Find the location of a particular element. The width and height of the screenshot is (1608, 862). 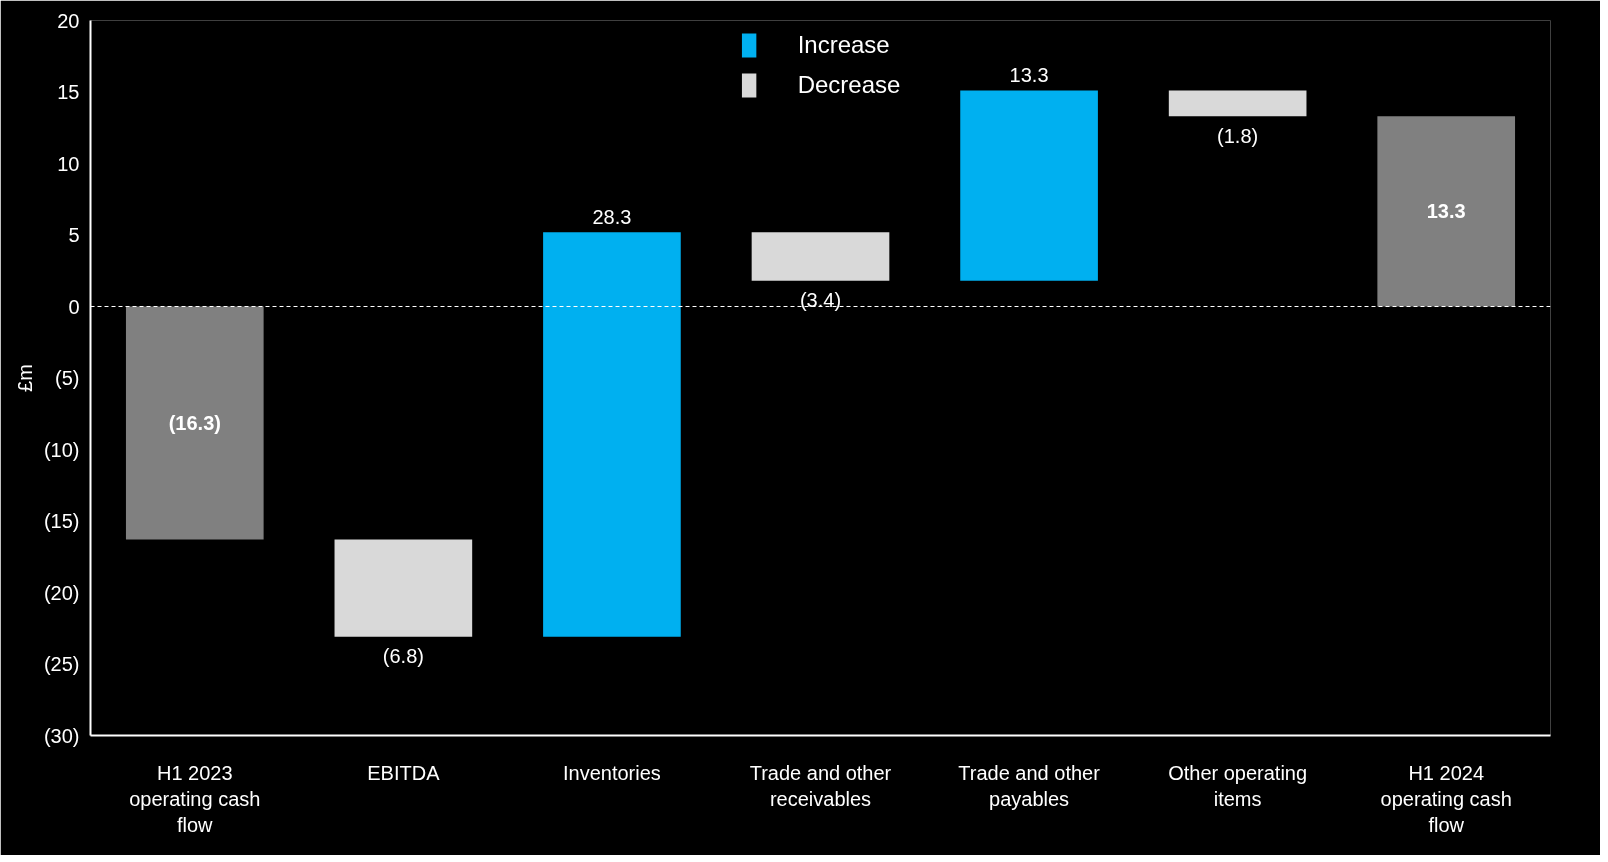

y-tick-label: (10) is located at coordinates (61, 449).